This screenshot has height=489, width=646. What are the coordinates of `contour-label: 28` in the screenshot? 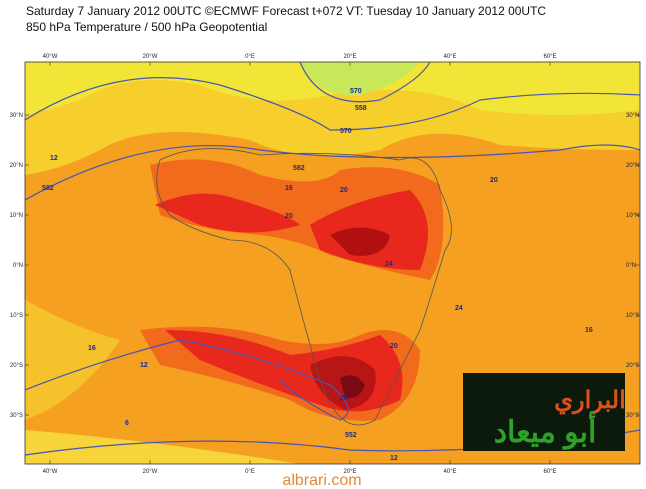 It's located at (344, 398).